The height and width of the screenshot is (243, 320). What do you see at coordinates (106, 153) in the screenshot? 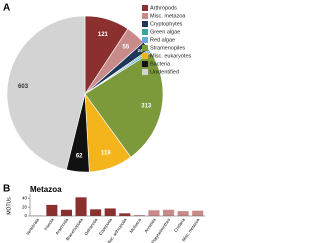
I see `value-label: 119` at bounding box center [106, 153].